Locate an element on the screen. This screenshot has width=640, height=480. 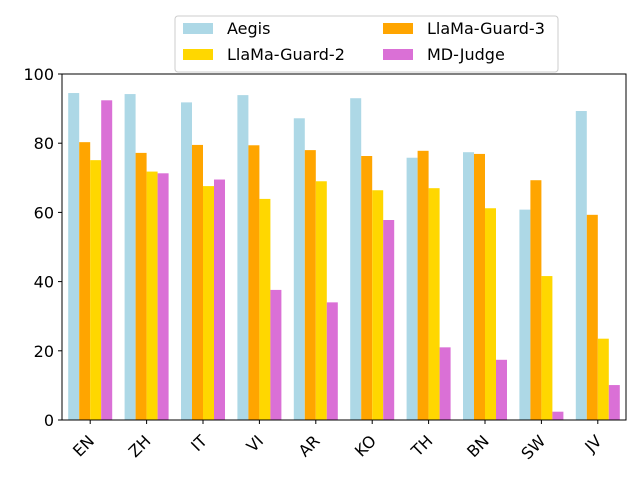
legend-label-md-judge: MD-Judge is located at coordinates (466, 54).